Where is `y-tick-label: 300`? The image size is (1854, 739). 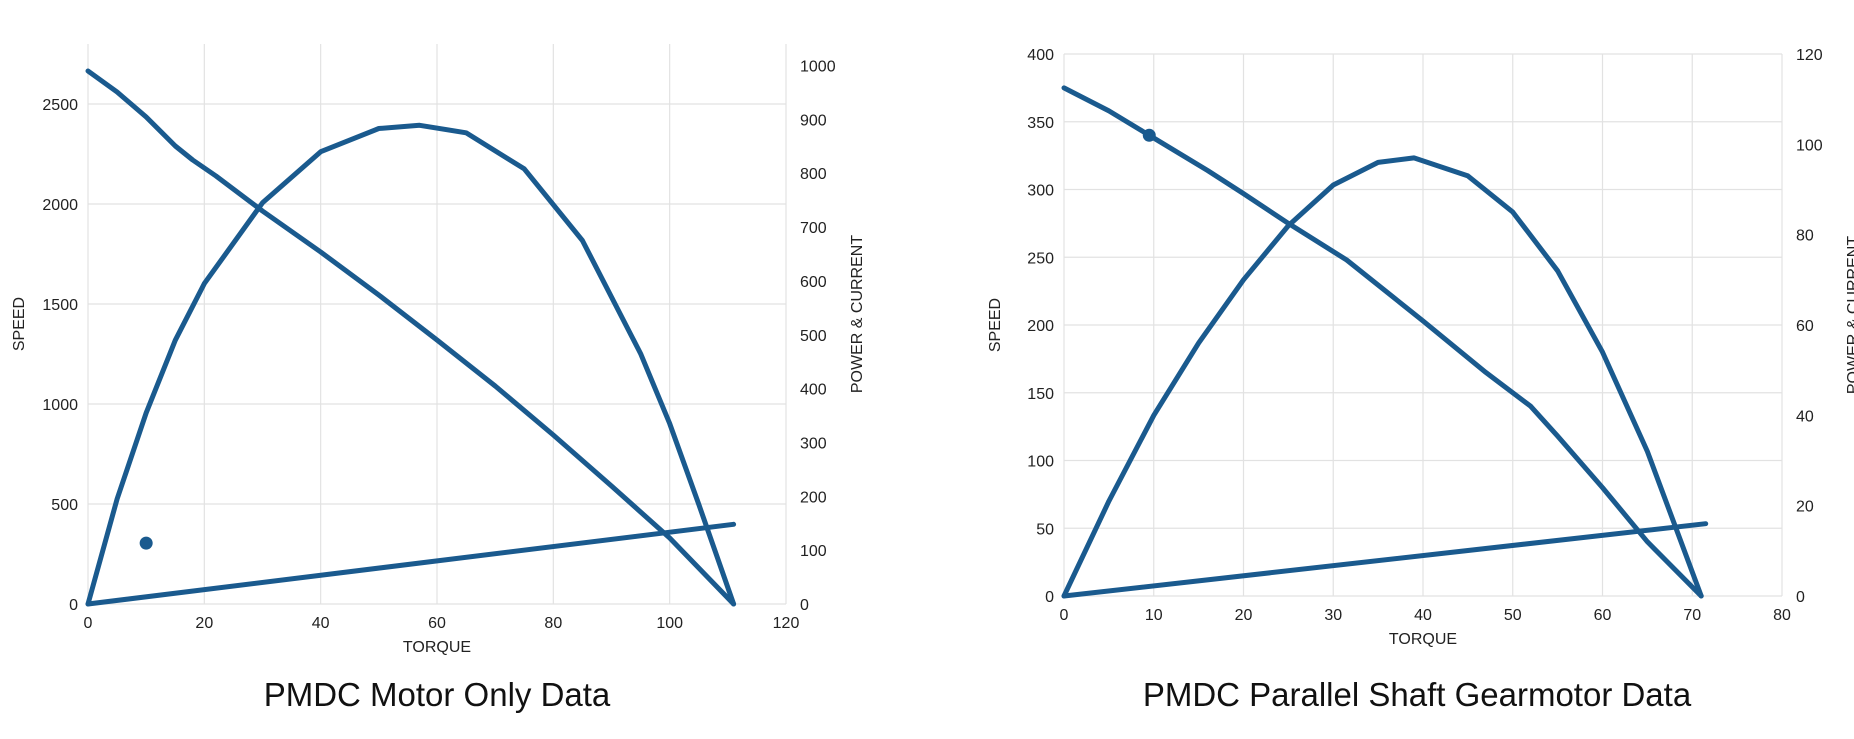 y-tick-label: 300 is located at coordinates (1040, 191).